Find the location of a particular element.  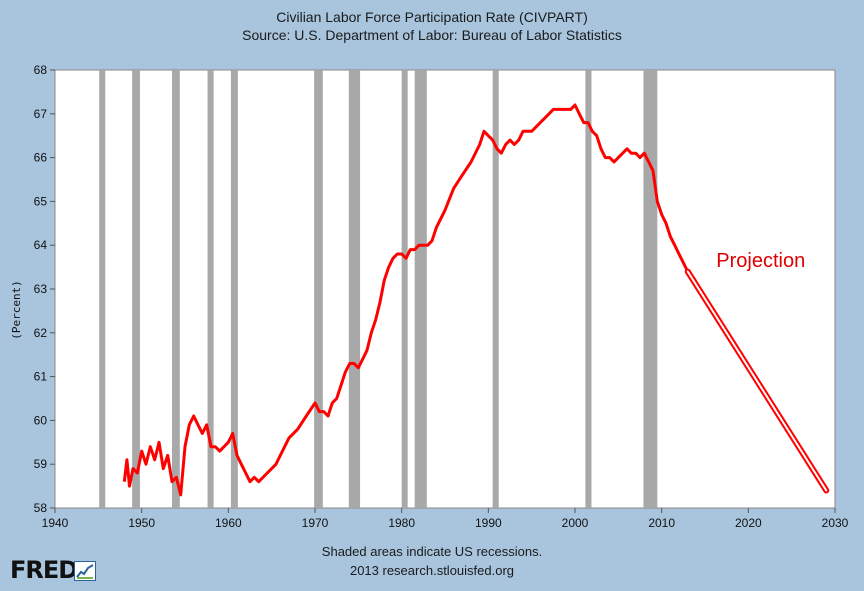

y-tick-label: 65 is located at coordinates (41, 201).